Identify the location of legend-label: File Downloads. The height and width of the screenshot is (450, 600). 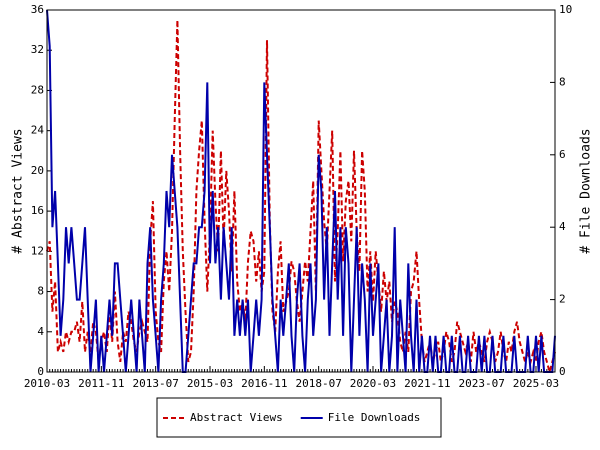
(374, 417).